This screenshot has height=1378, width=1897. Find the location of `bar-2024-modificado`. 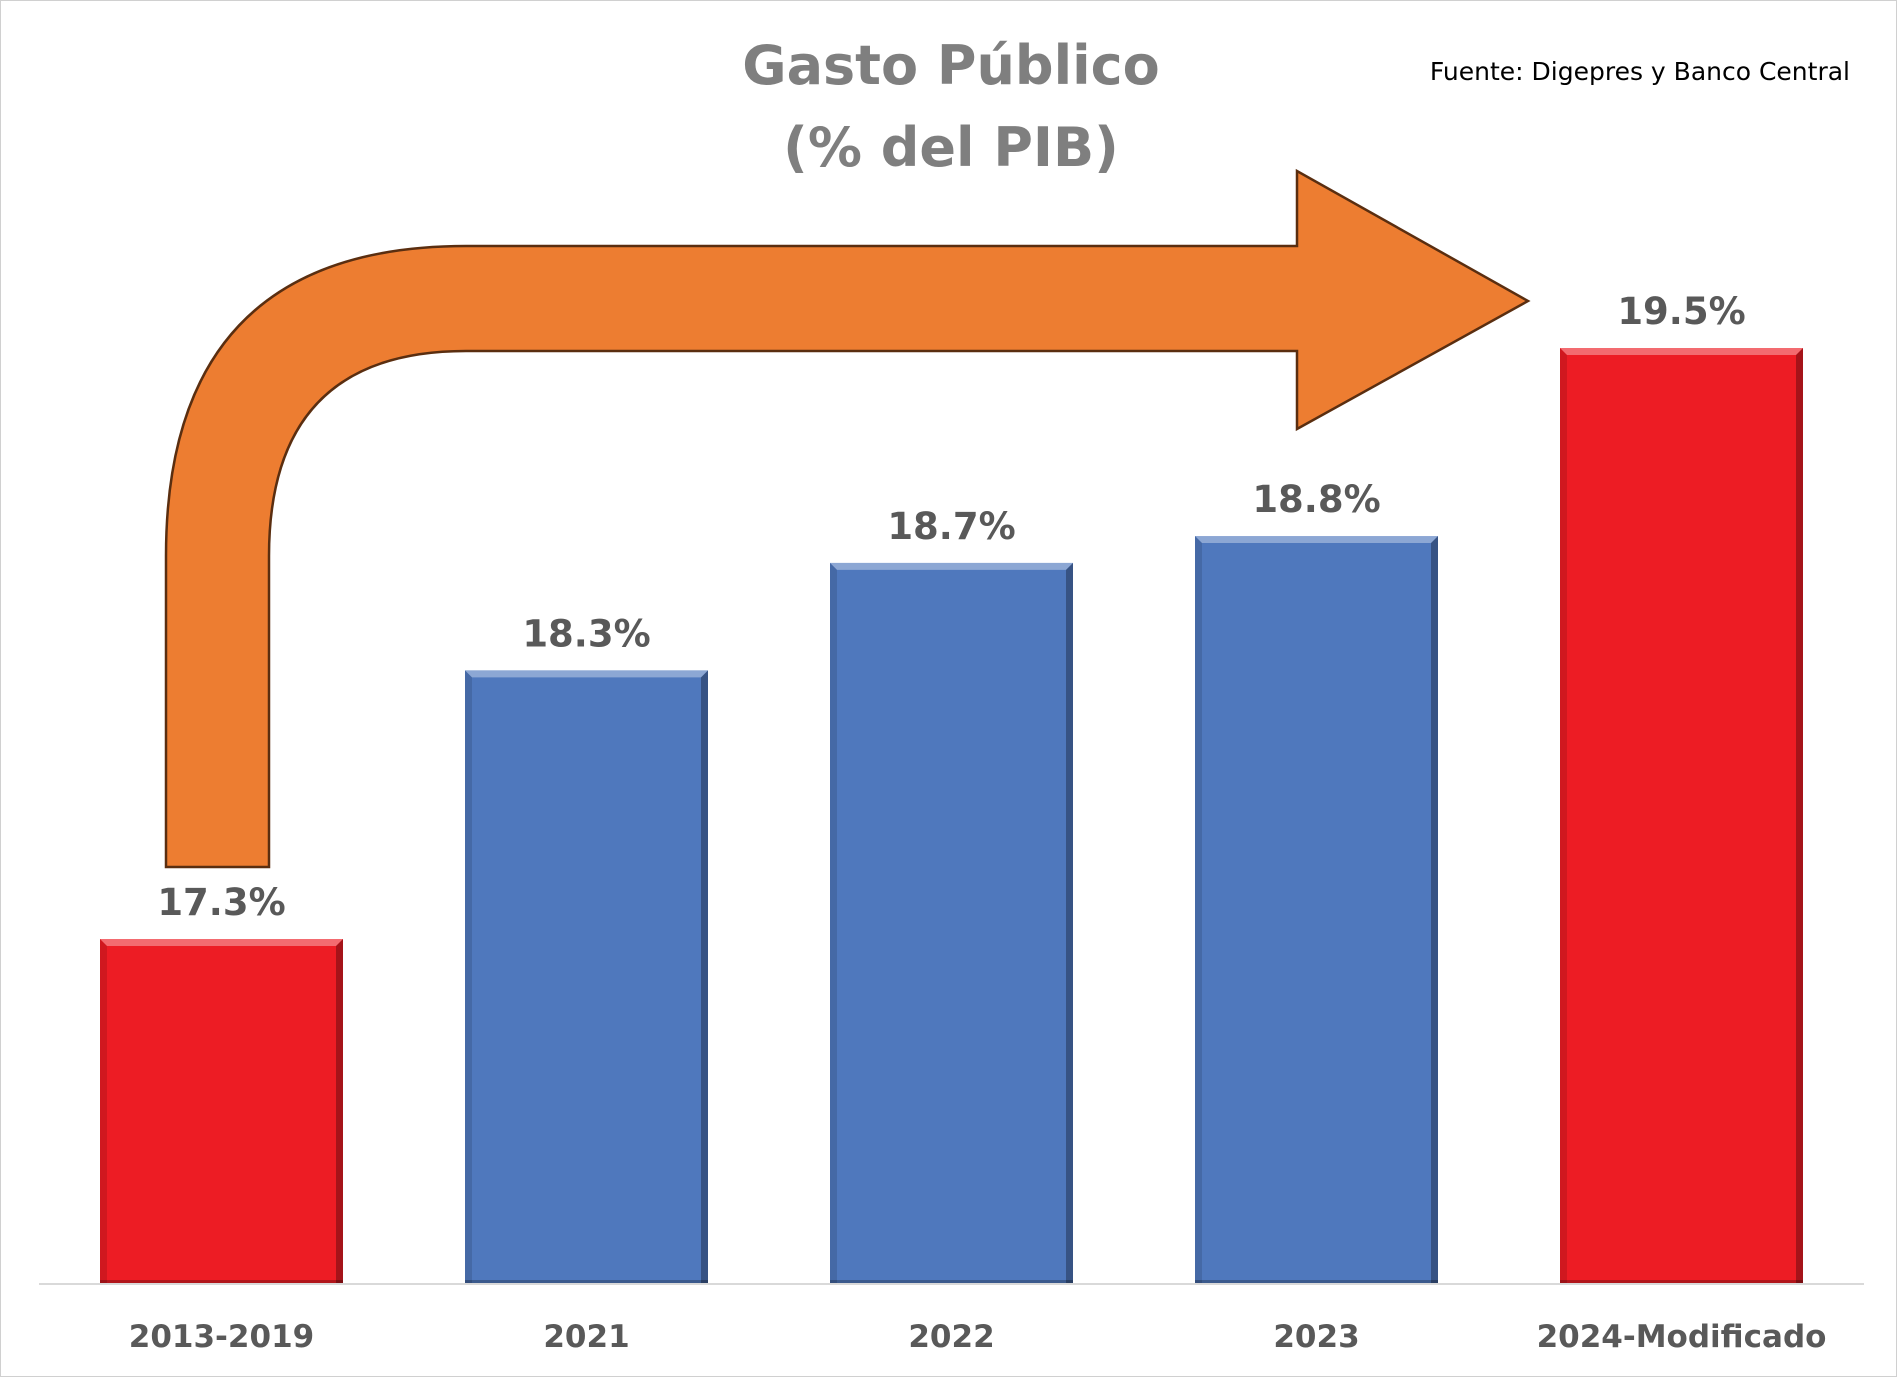

bar-2024-modificado is located at coordinates (1681, 816).